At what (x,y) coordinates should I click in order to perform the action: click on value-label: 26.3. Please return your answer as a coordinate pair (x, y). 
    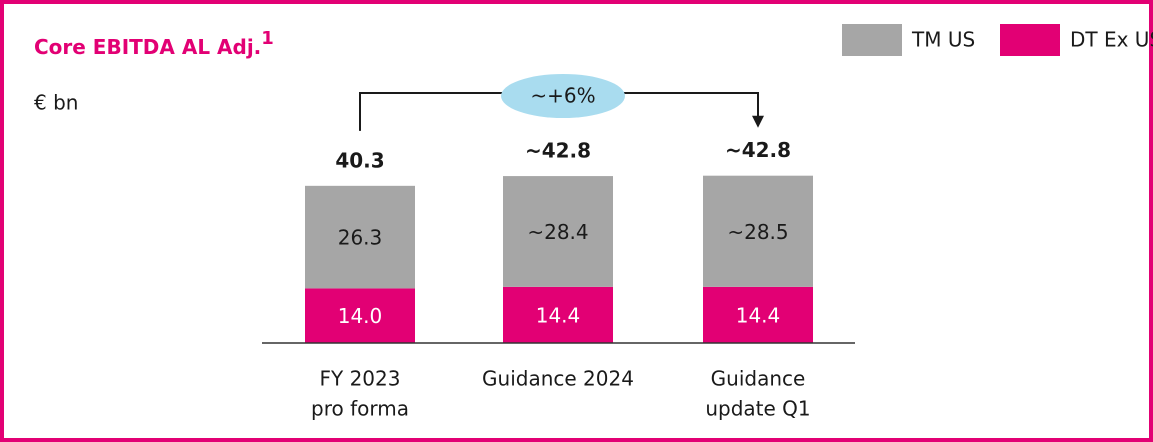
    Looking at the image, I should click on (360, 238).